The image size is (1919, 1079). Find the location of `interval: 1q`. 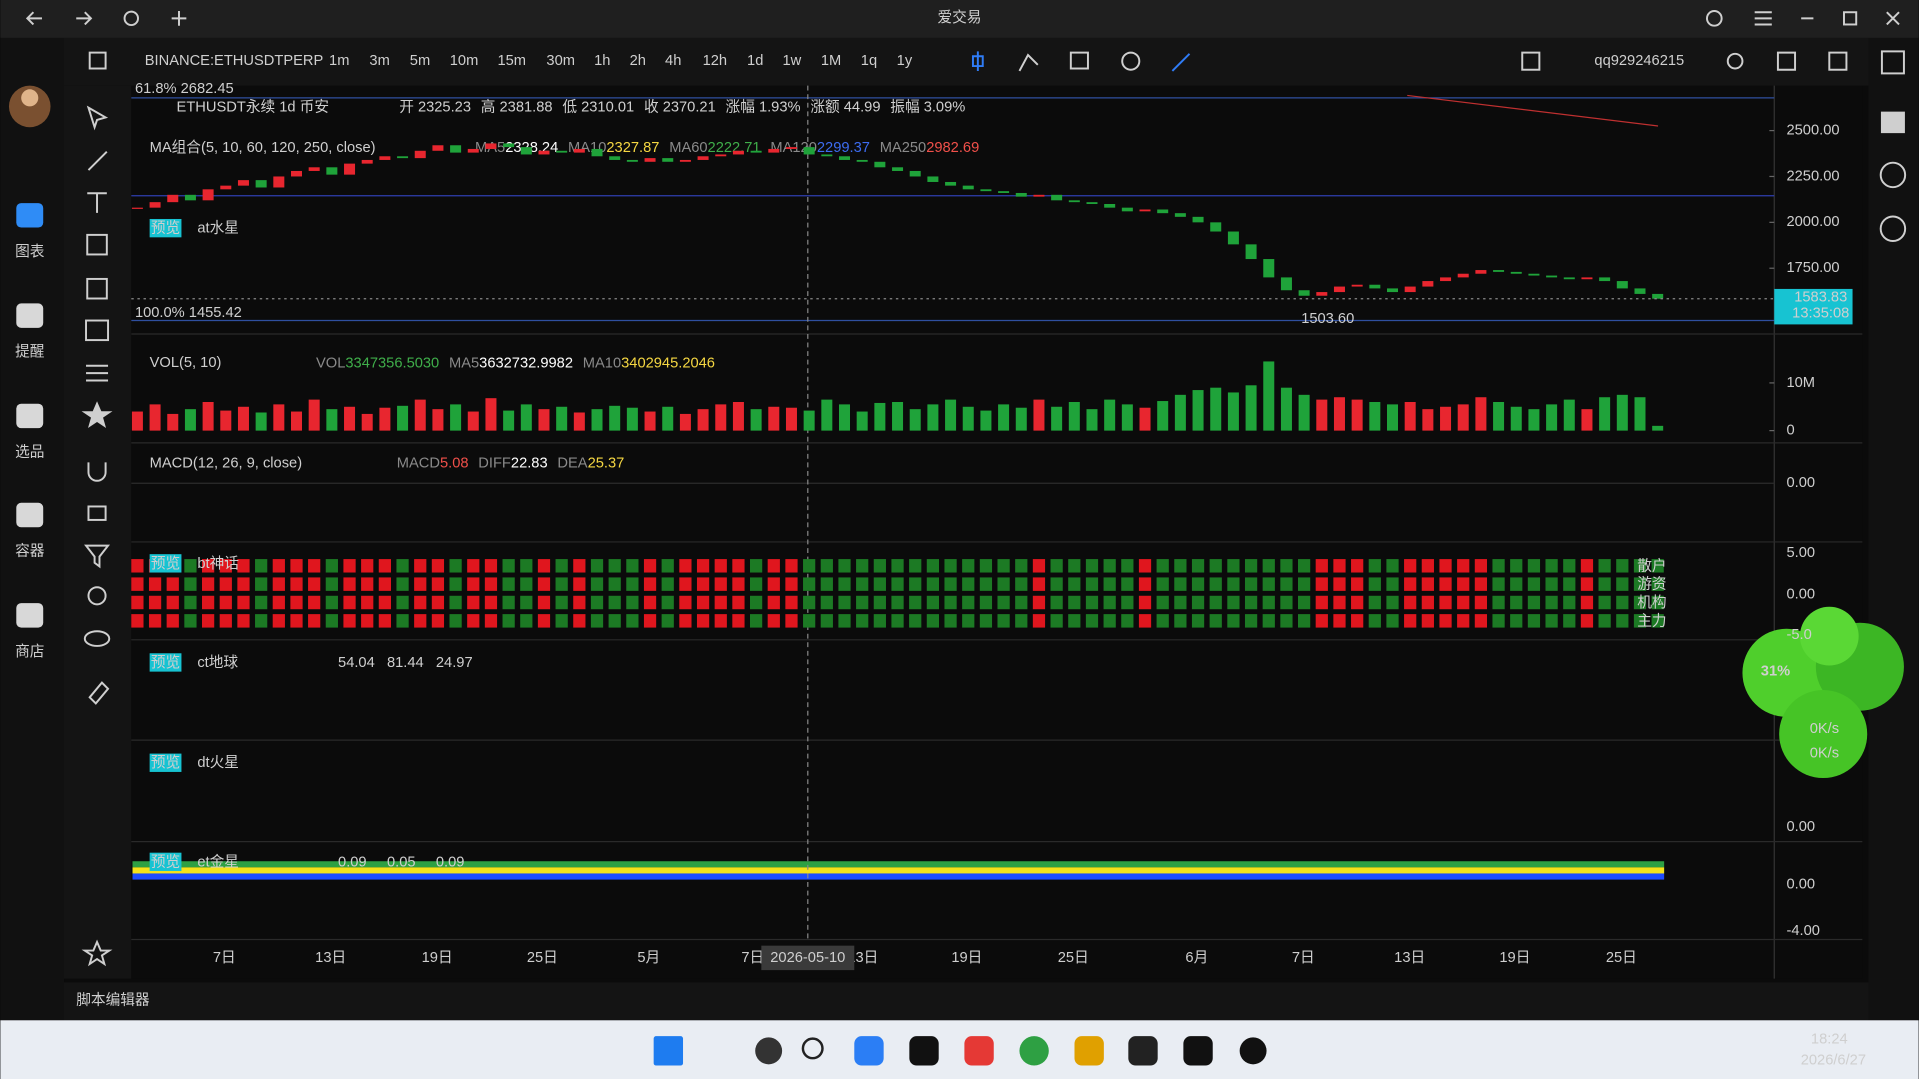

interval: 1q is located at coordinates (869, 61).